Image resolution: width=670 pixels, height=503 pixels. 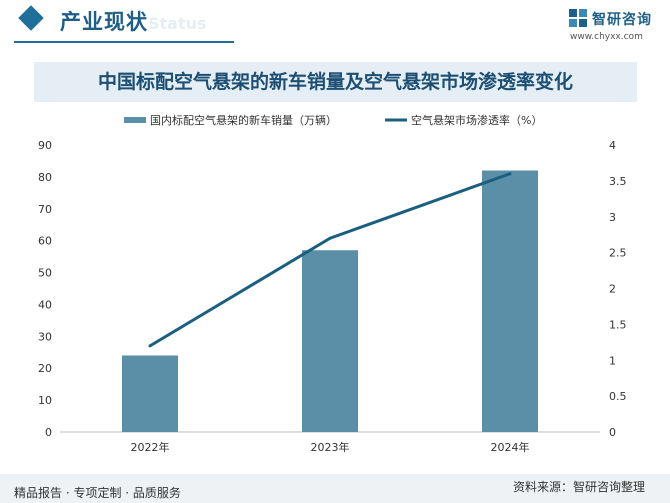 What do you see at coordinates (612, 217) in the screenshot?
I see `y-right-tick-label: 3` at bounding box center [612, 217].